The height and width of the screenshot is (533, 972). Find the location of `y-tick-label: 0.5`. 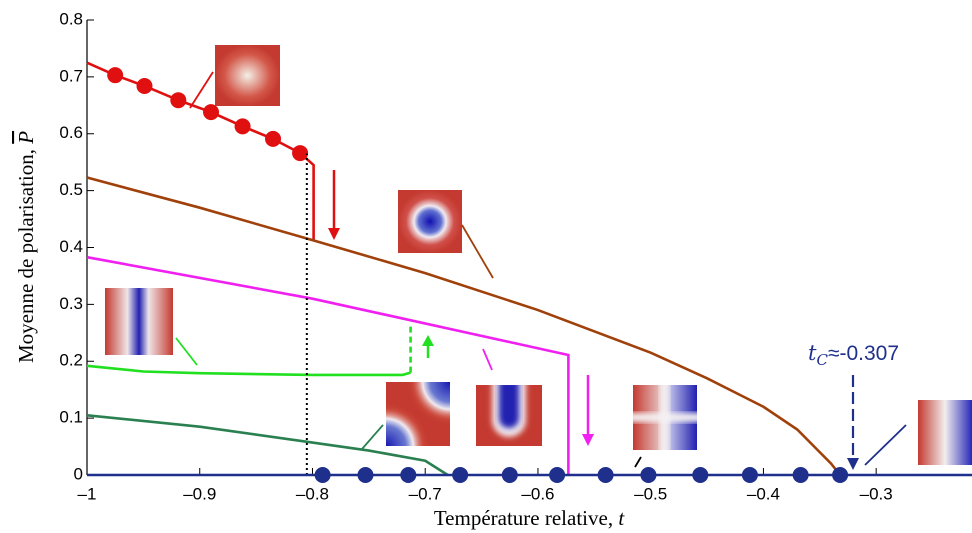

y-tick-label: 0.5 is located at coordinates (71, 189).